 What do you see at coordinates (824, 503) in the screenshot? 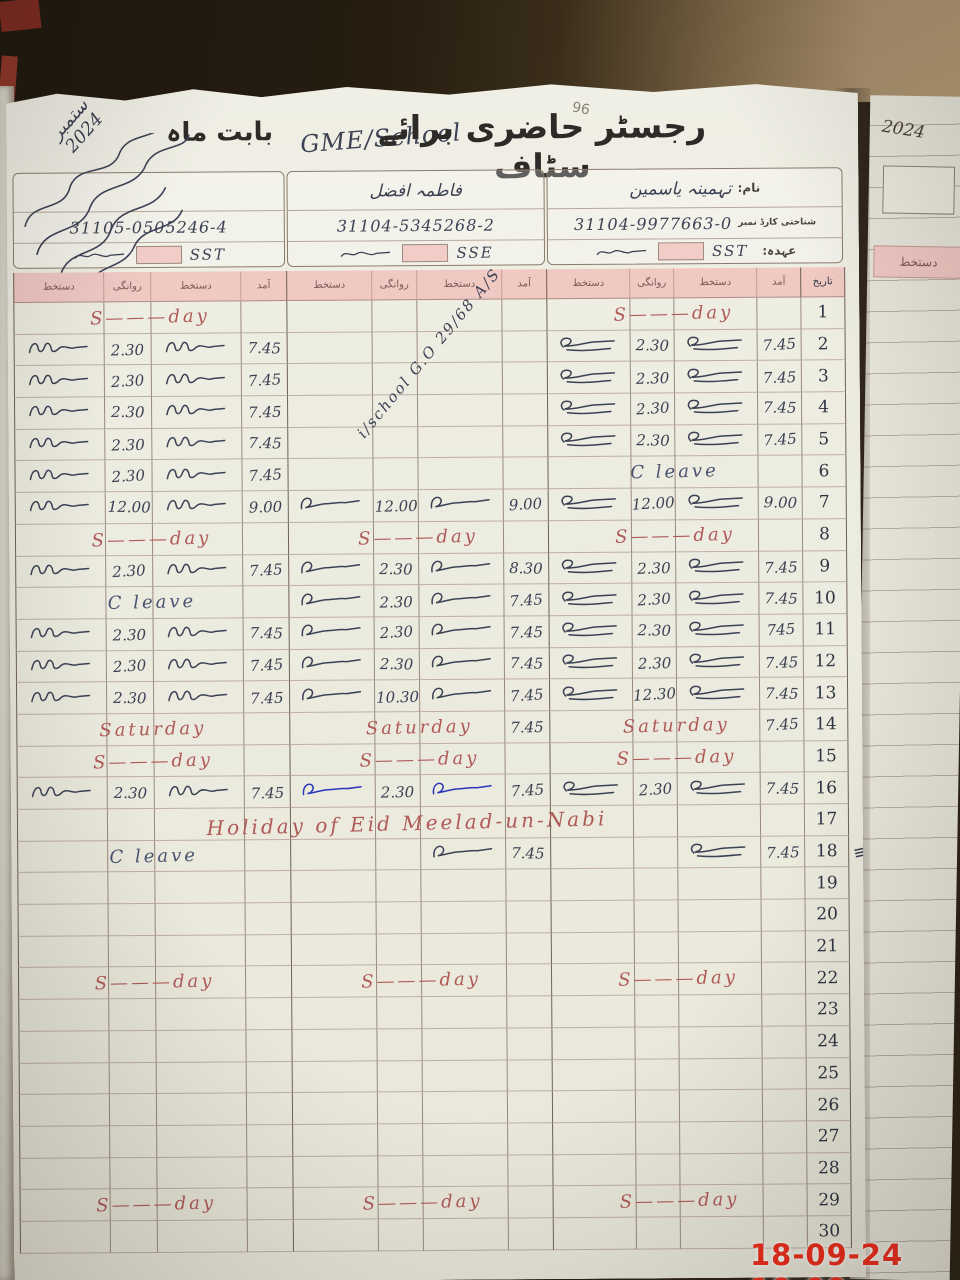
I see `cell-date: 7` at bounding box center [824, 503].